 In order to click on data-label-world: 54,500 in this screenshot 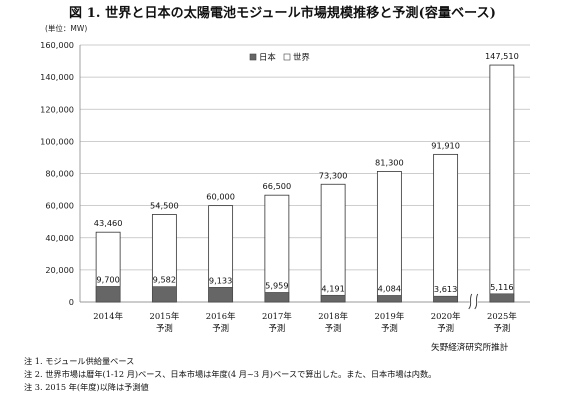, I will do `click(164, 205)`.